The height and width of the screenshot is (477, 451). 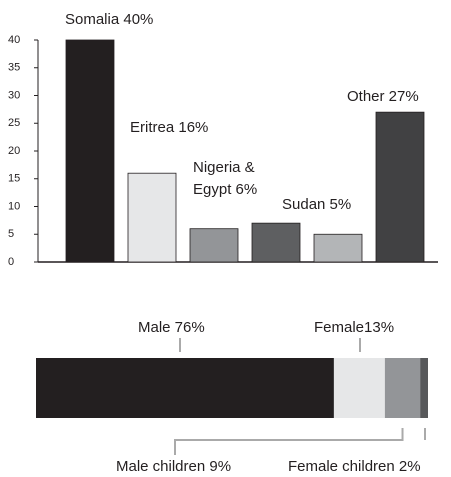 What do you see at coordinates (225, 178) in the screenshot?
I see `bar-label: Nigeria & Egypt 6%` at bounding box center [225, 178].